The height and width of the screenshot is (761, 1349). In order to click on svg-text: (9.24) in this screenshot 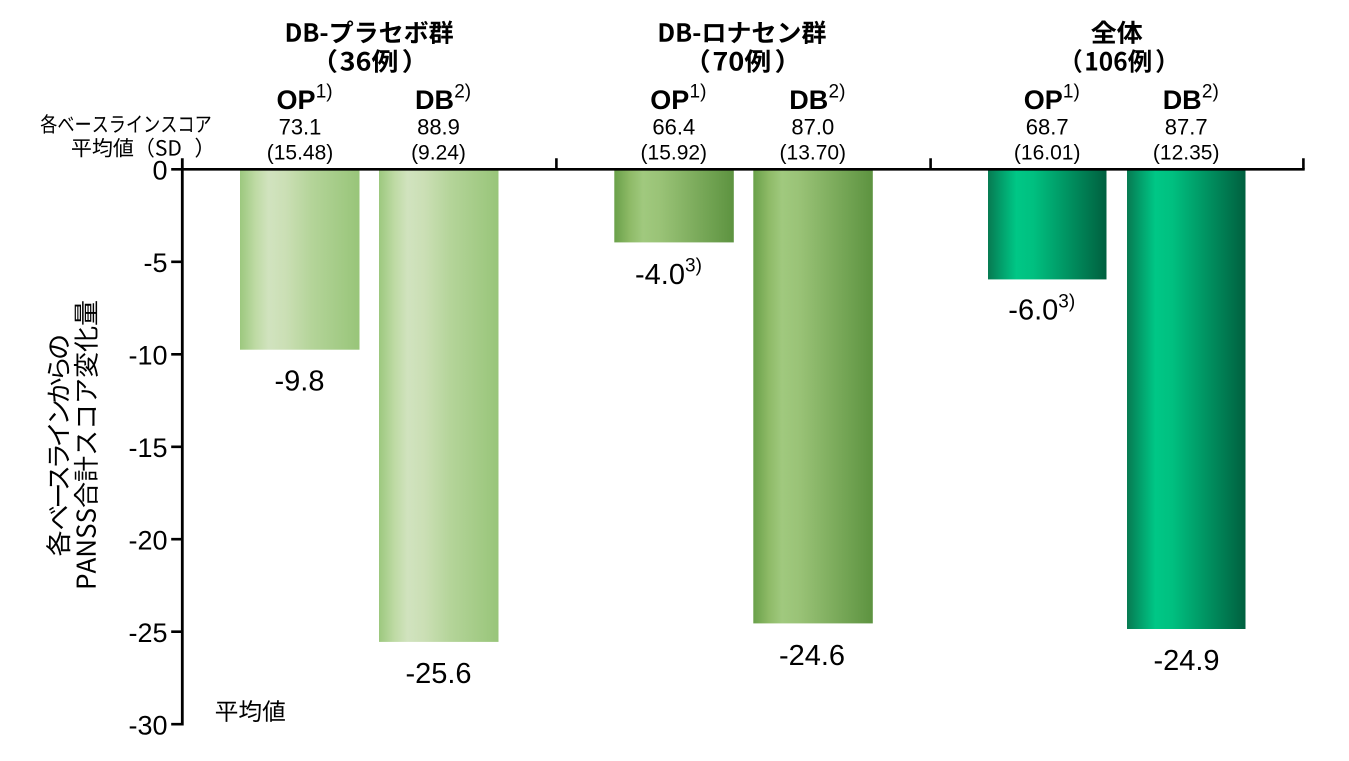, I will do `click(438, 152)`.